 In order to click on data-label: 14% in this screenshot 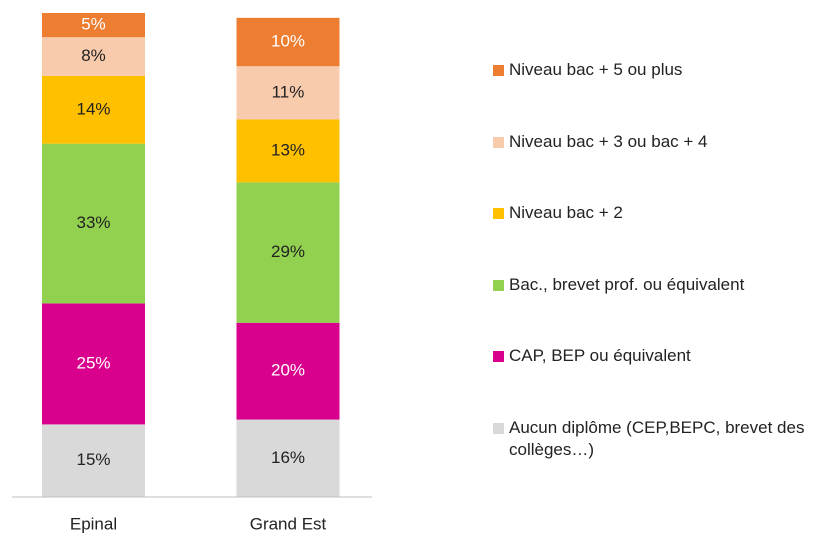, I will do `click(93, 108)`.